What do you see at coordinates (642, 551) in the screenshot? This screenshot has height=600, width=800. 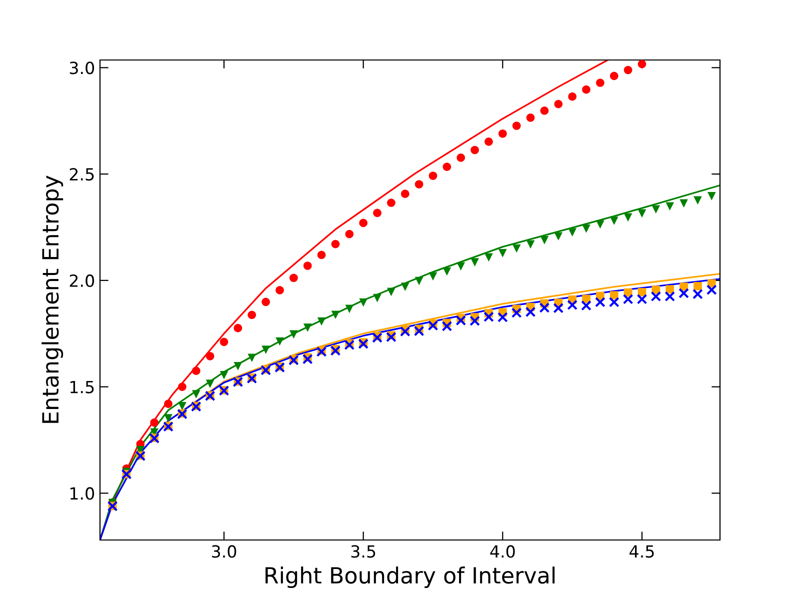 I see `x-tick-label: 4.5` at bounding box center [642, 551].